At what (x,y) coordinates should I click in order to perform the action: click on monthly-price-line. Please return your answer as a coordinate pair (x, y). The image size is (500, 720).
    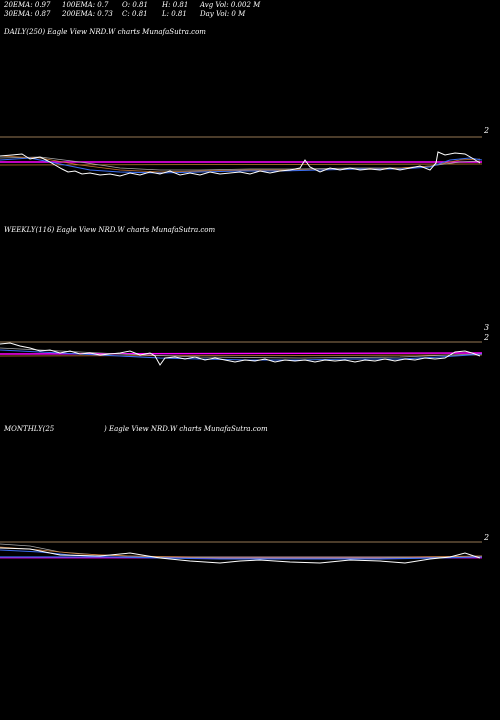
    Looking at the image, I should click on (240, 555).